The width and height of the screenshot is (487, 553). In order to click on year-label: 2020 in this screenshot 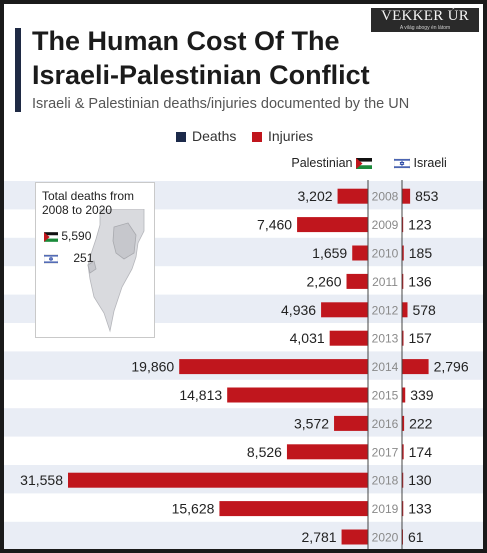, I will do `click(385, 538)`.